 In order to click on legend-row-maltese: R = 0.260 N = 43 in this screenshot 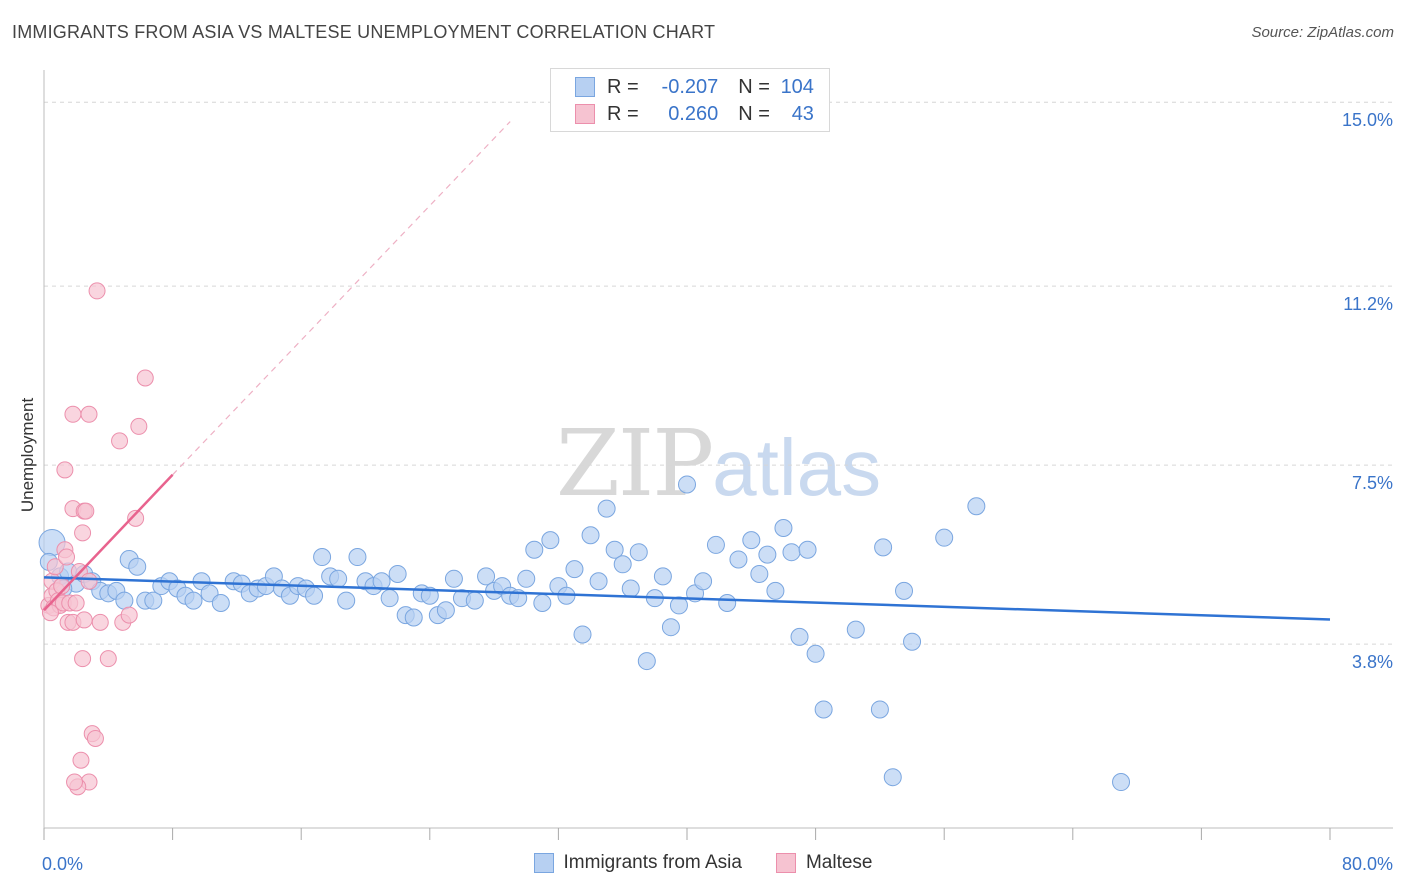, I will do `click(694, 114)`.